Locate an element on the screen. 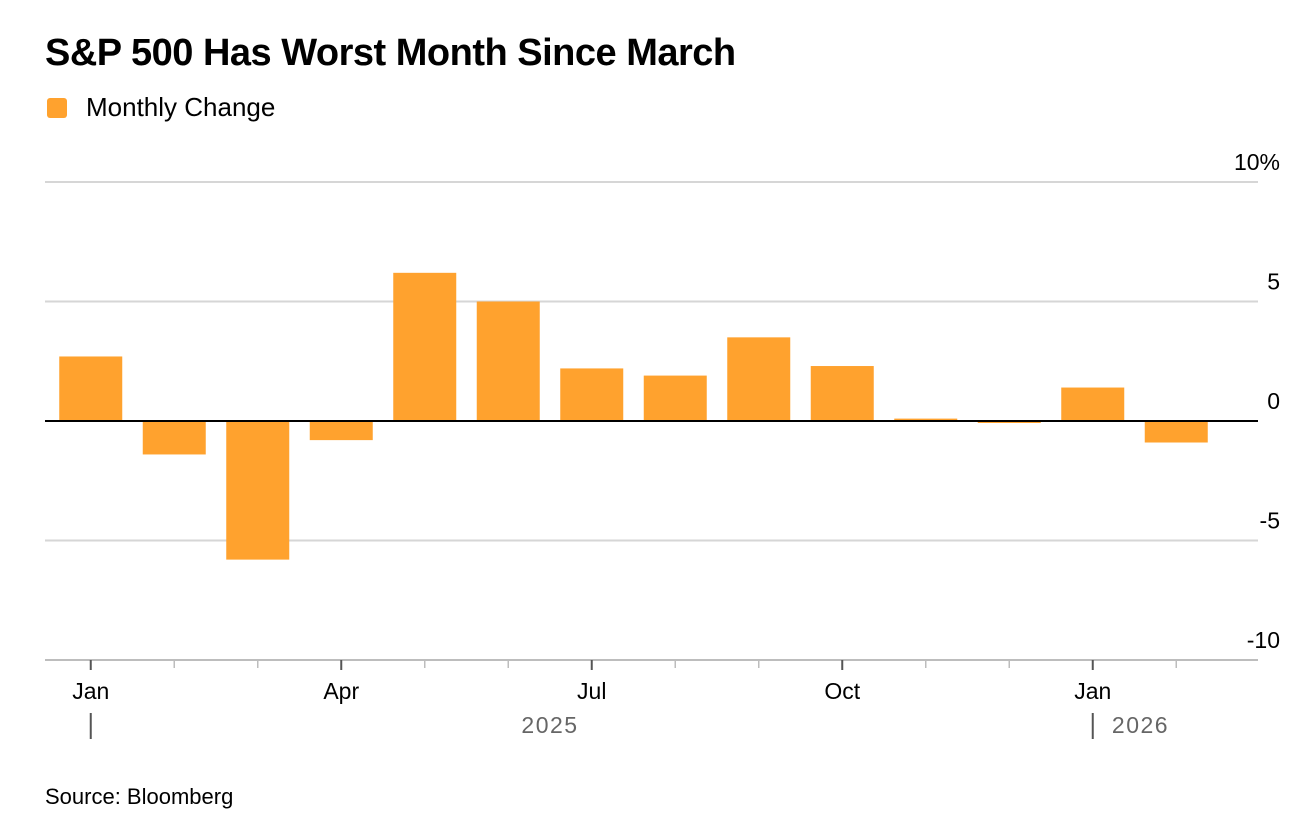 Image resolution: width=1302 pixels, height=838 pixels. legend-swatch is located at coordinates (57, 107).